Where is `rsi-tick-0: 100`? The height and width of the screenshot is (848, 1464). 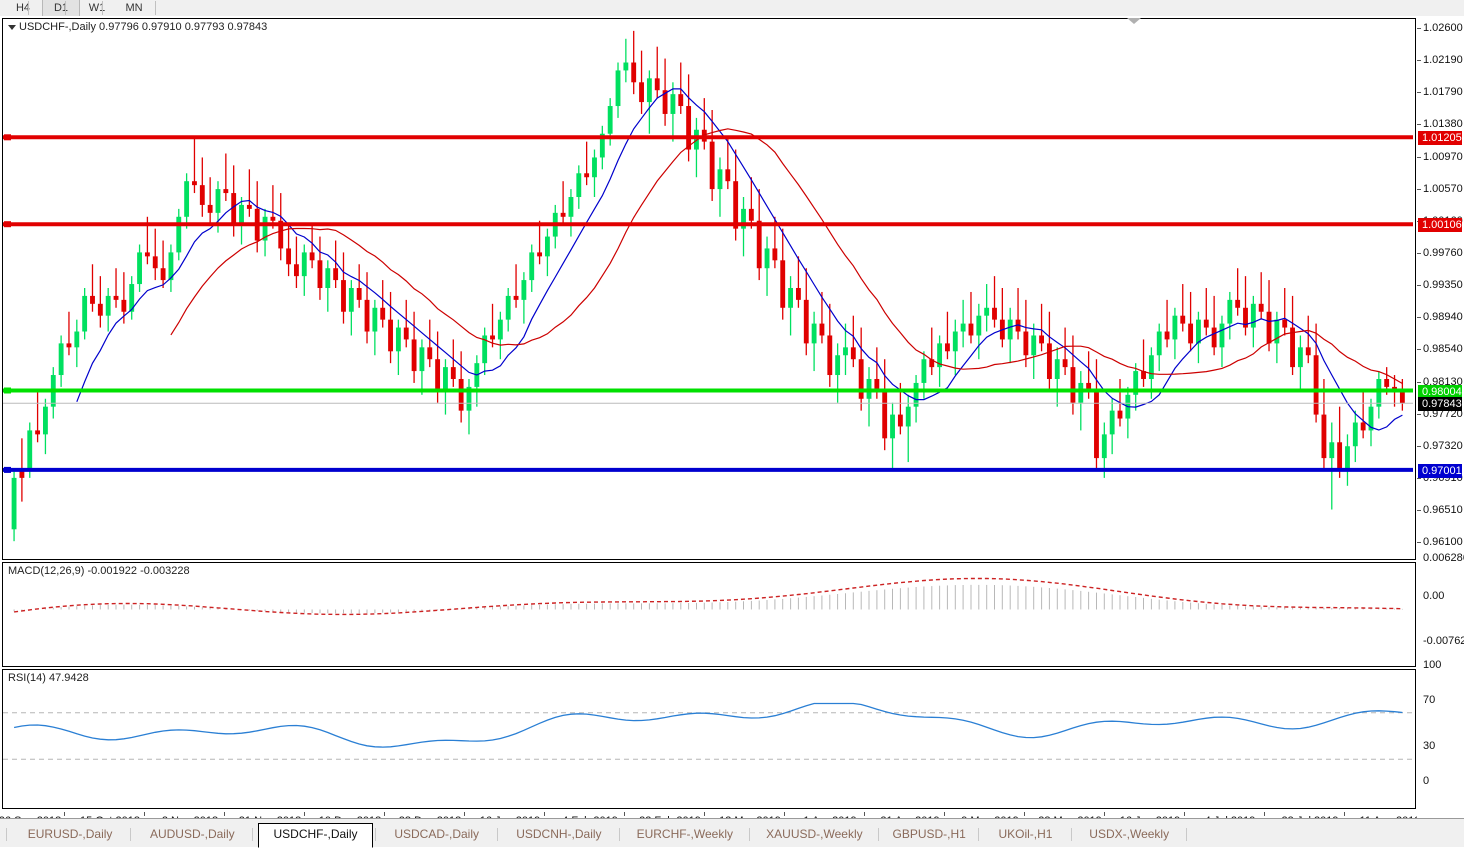
rsi-tick-0: 100 is located at coordinates (1432, 665).